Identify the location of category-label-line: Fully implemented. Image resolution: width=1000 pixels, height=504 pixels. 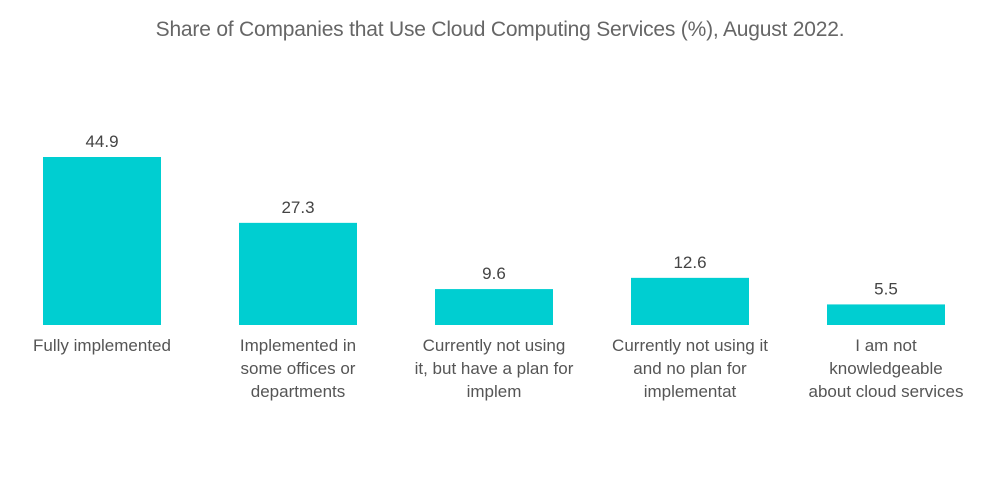
(102, 345).